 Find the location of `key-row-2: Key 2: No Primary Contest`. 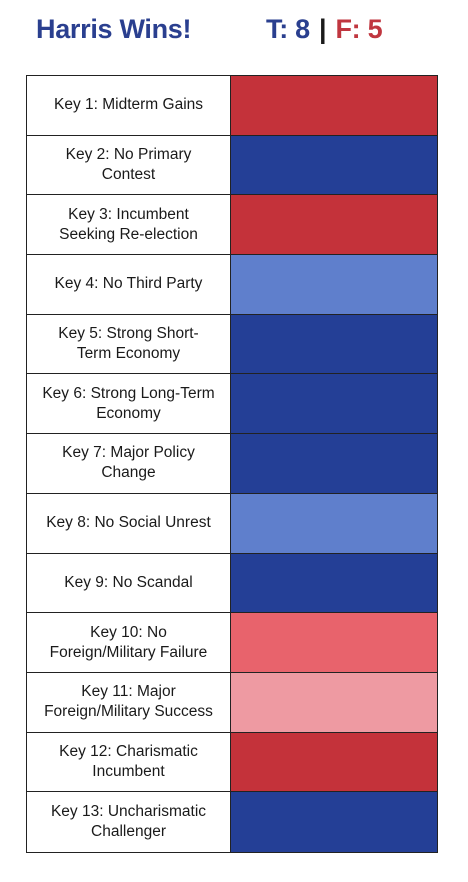

key-row-2: Key 2: No Primary Contest is located at coordinates (232, 165).